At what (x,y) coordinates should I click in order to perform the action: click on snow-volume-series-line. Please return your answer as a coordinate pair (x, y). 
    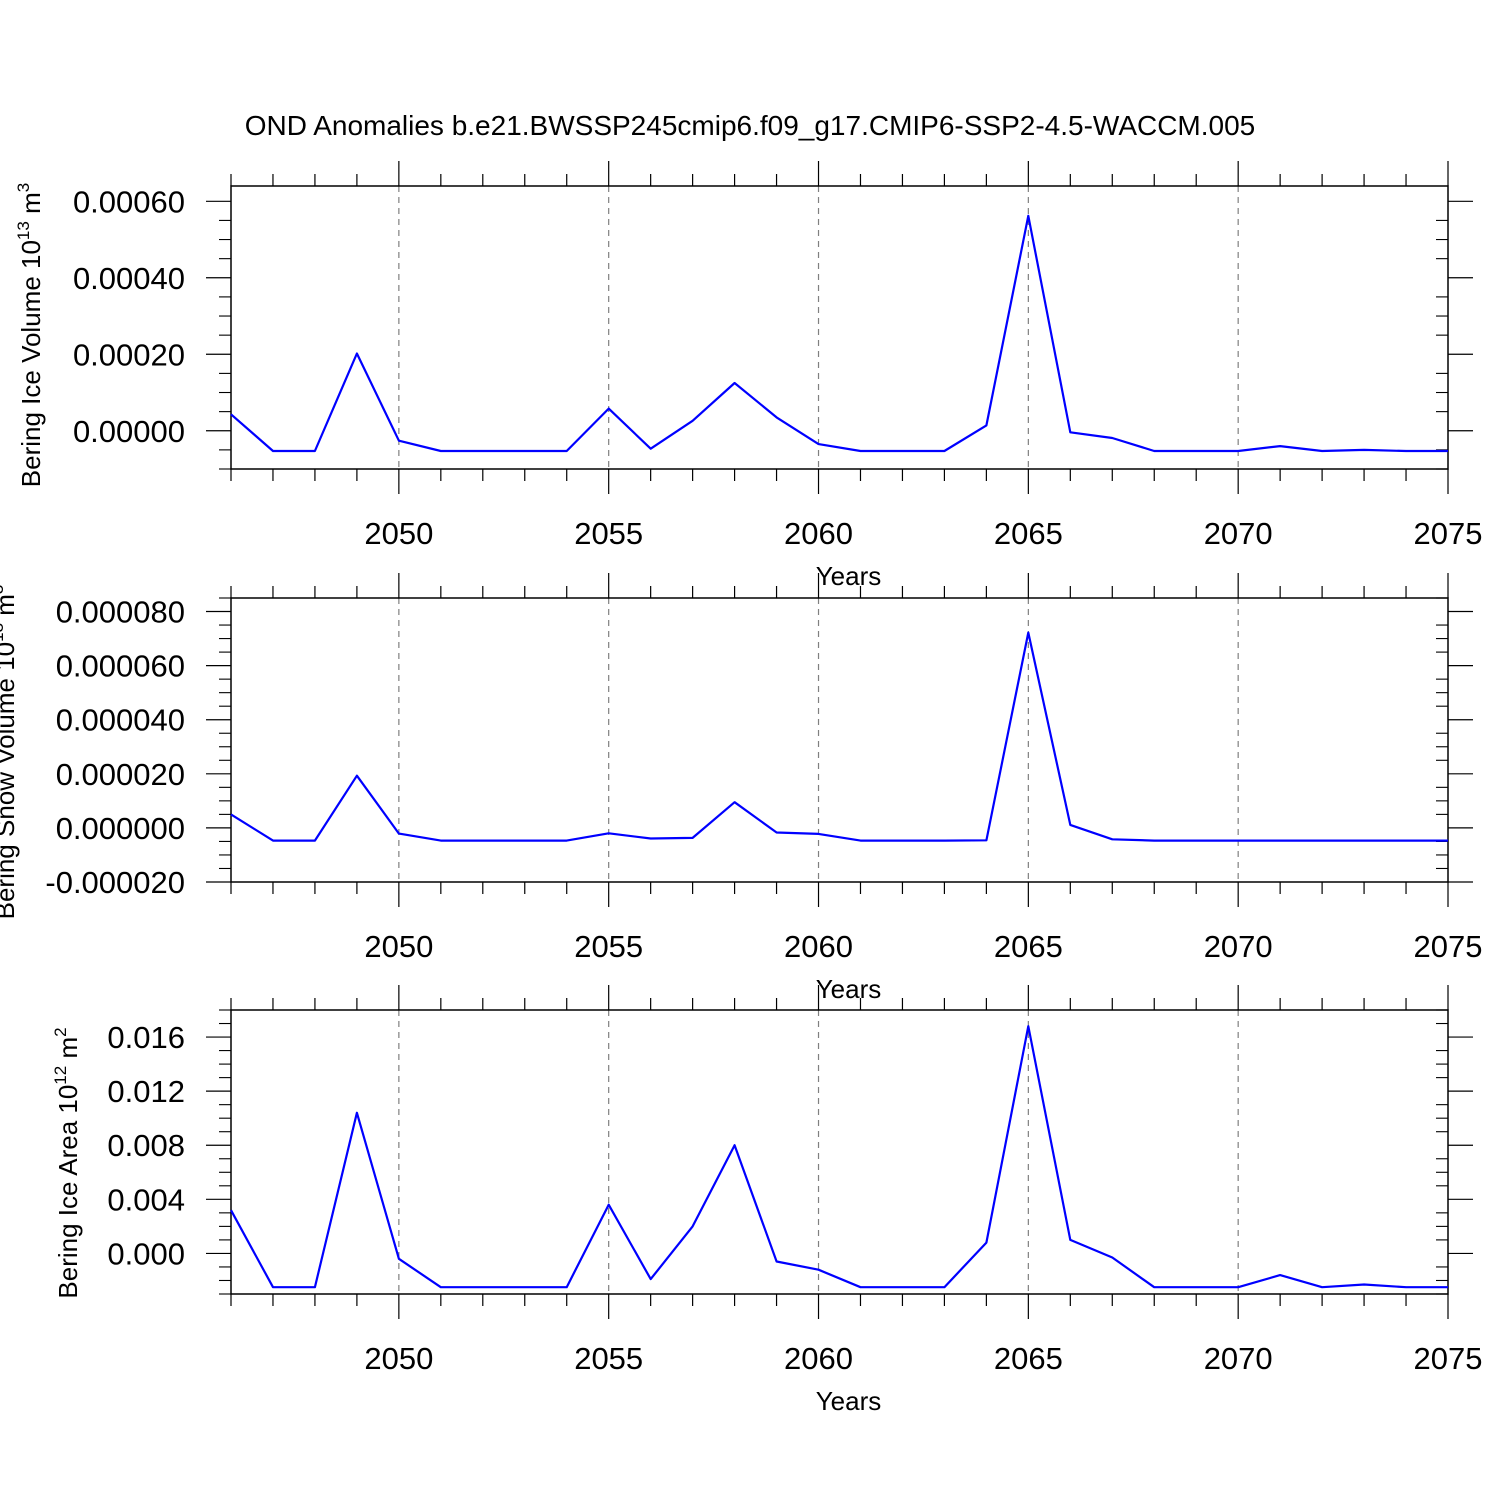
    Looking at the image, I should click on (839, 736).